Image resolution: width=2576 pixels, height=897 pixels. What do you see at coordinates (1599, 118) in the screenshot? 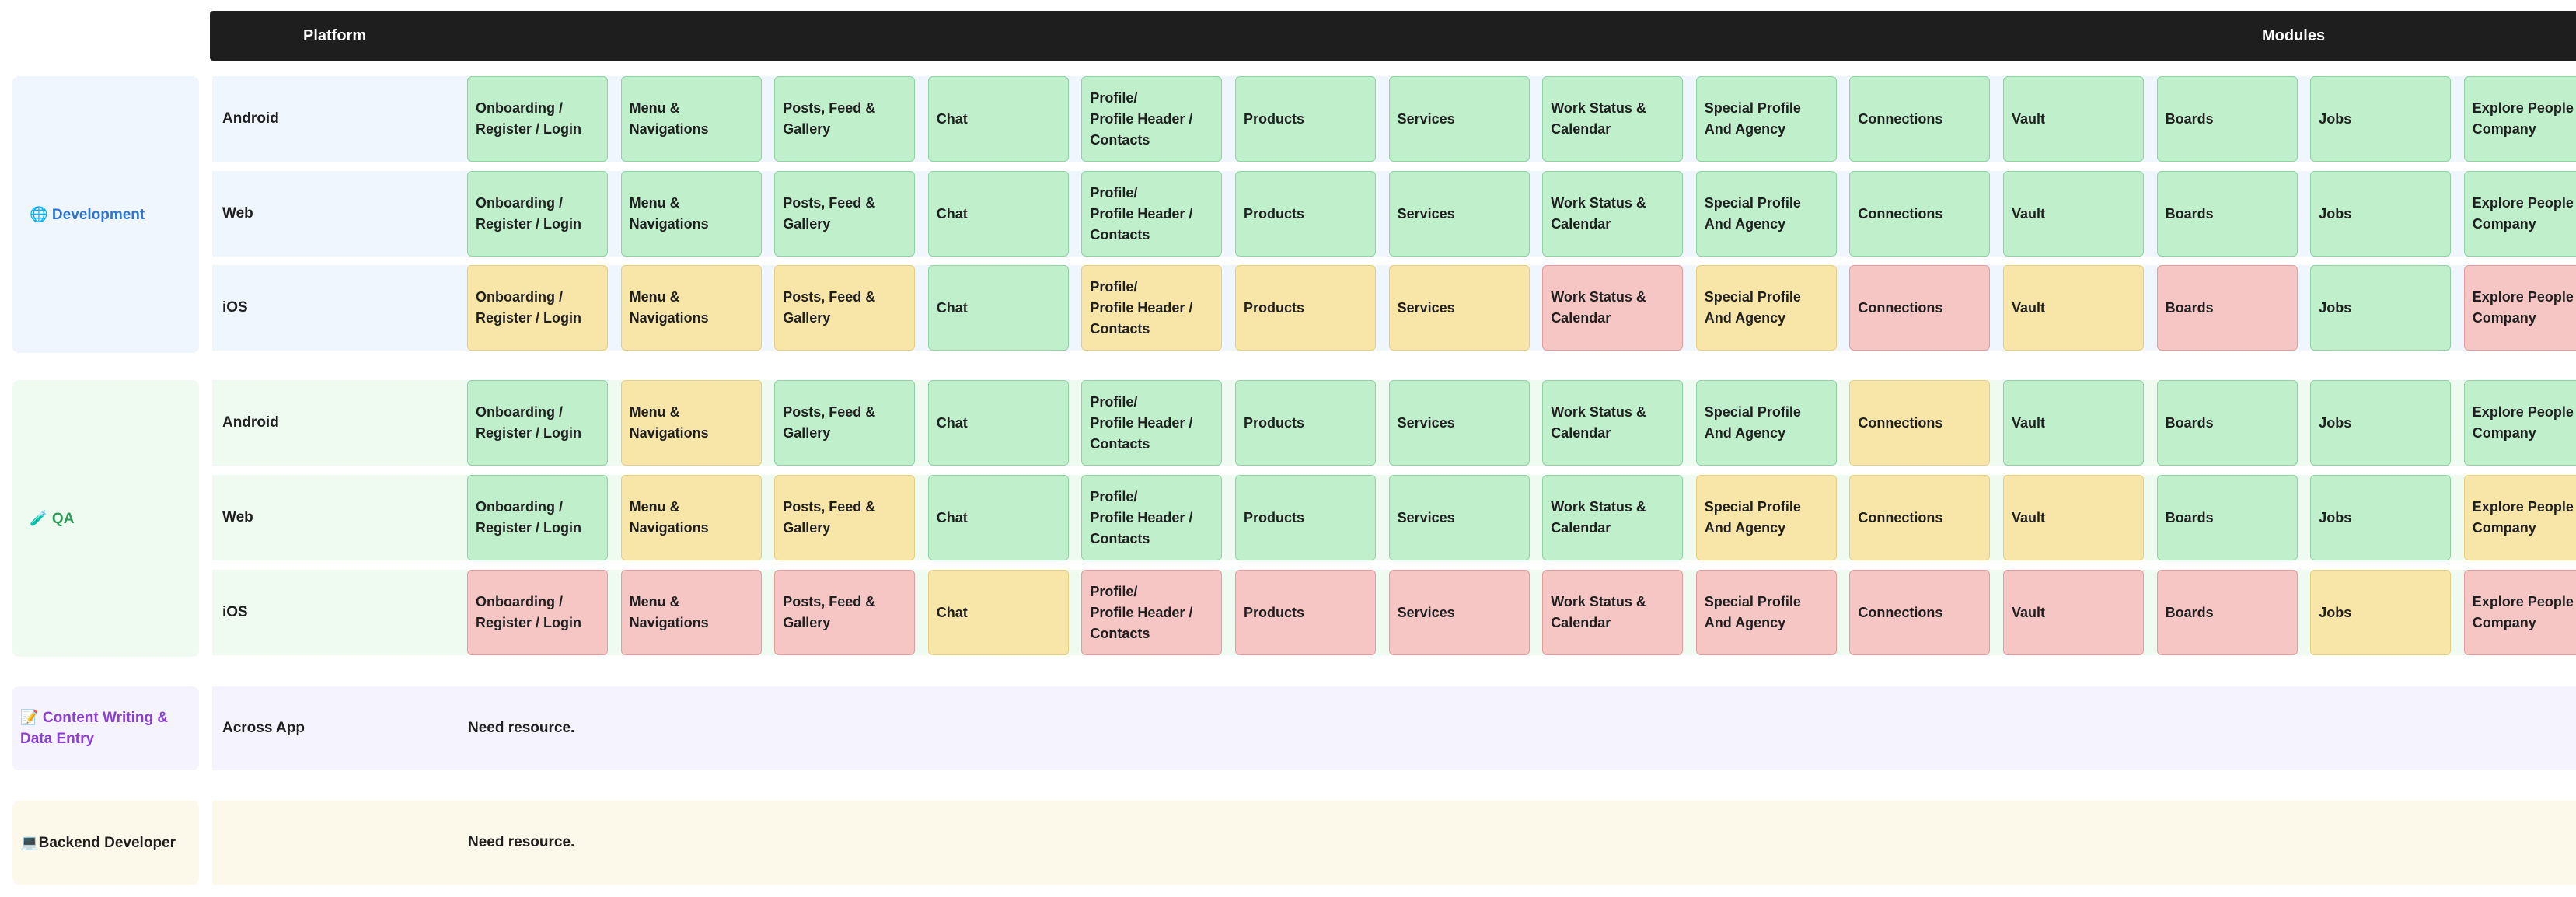
I see `module-name: Work Status & Calendar` at bounding box center [1599, 118].